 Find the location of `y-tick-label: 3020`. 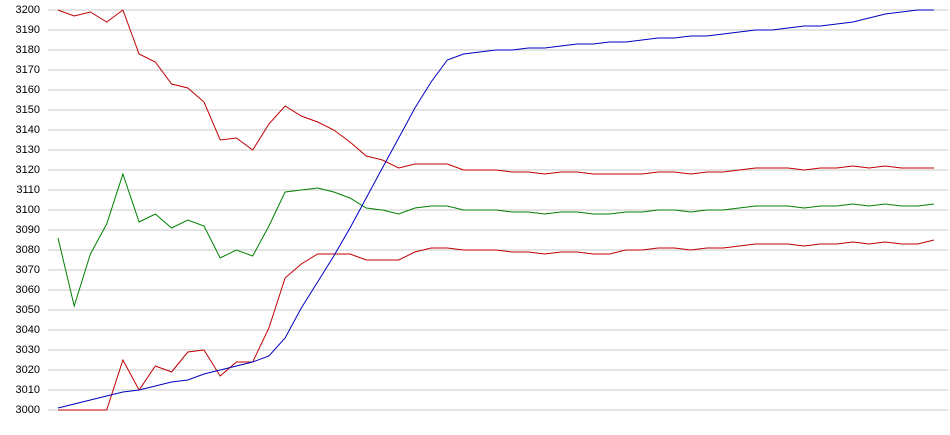

y-tick-label: 3020 is located at coordinates (28, 370).